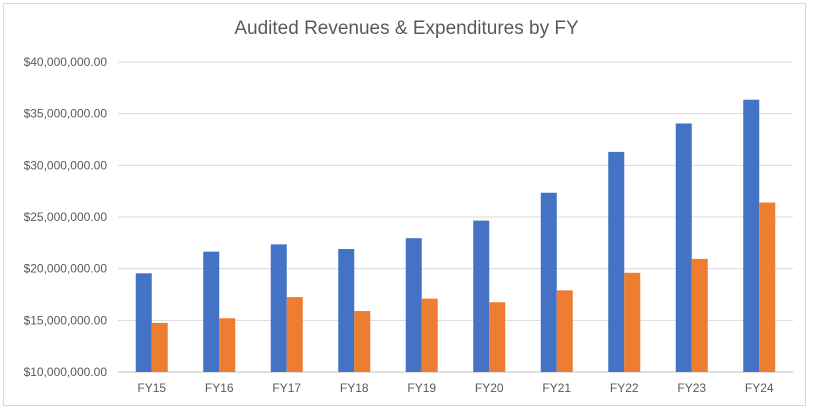 Image resolution: width=813 pixels, height=412 pixels. I want to click on y-tick-label: $10,000,000.00, so click(66, 372).